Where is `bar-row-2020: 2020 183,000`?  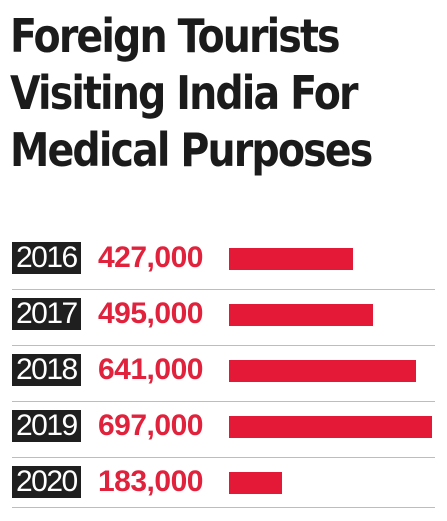 bar-row-2020: 2020 183,000 is located at coordinates (223, 493).